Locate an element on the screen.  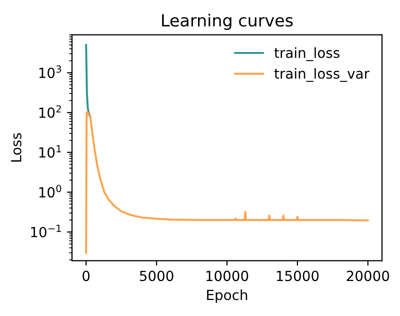
y-tick-label: 10$^{3}$ is located at coordinates (50, 71).